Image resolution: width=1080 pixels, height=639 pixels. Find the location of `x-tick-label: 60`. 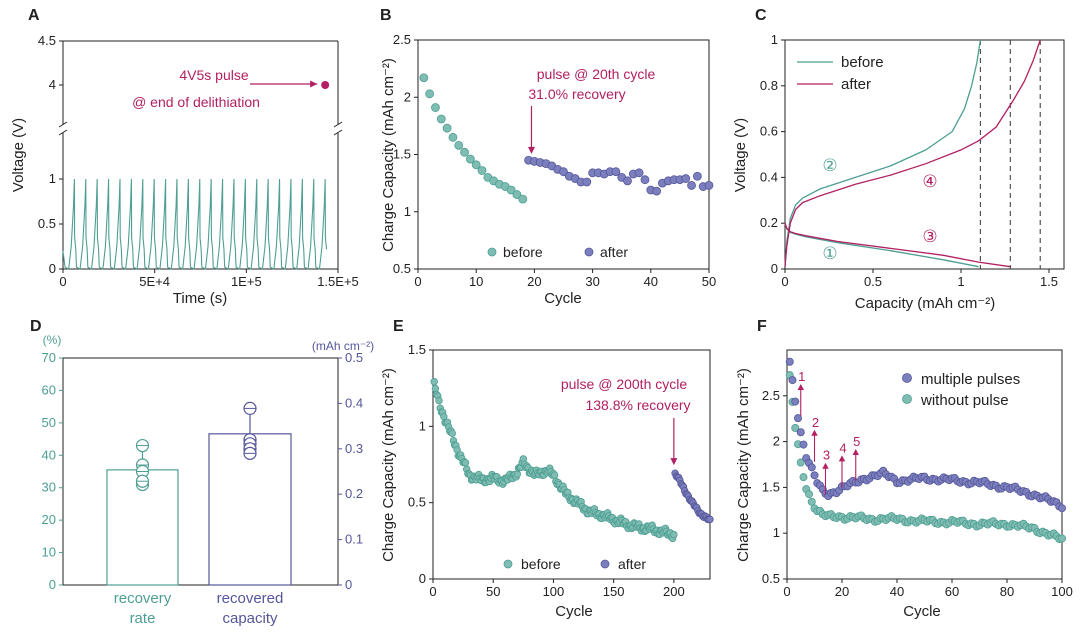

x-tick-label: 60 is located at coordinates (952, 591).